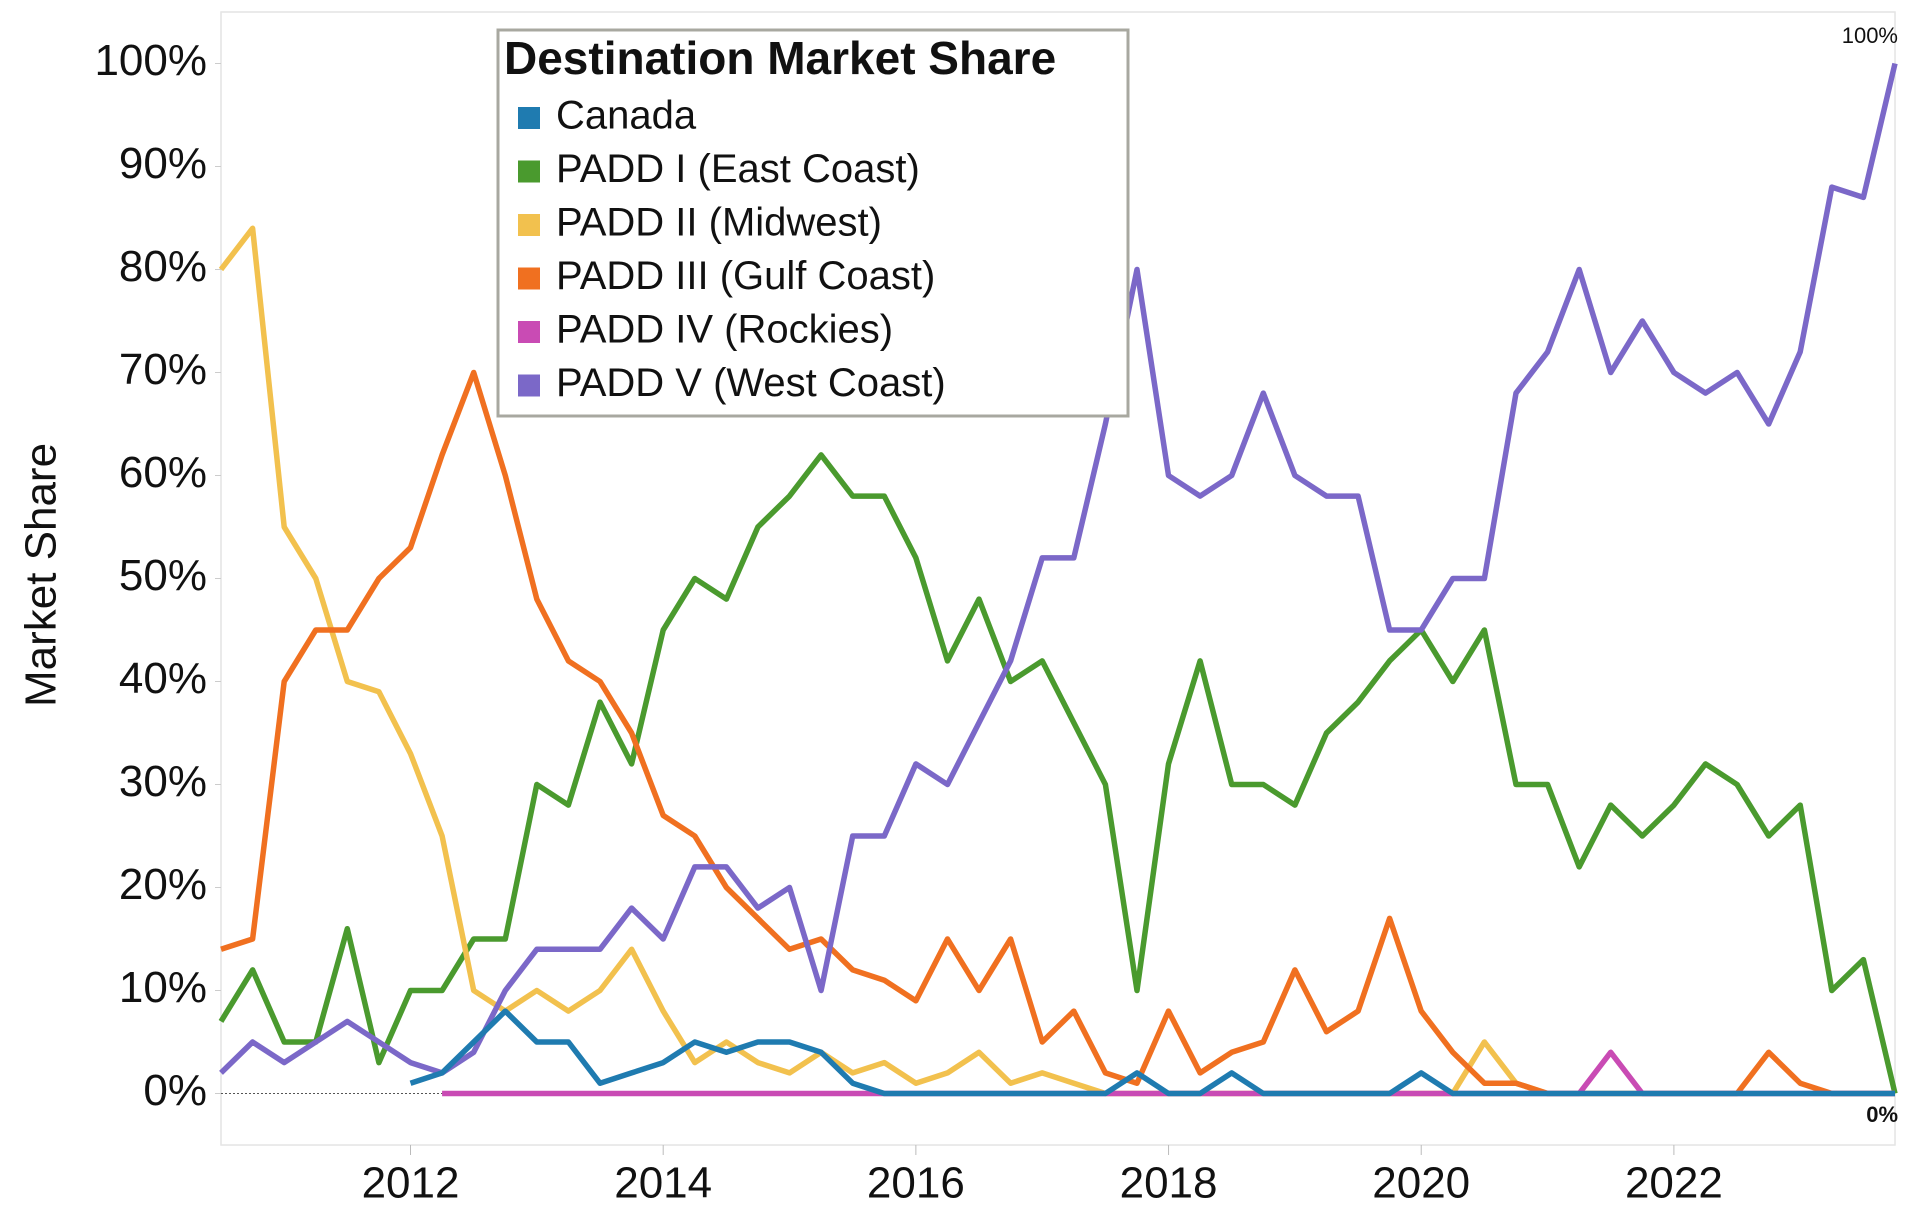  What do you see at coordinates (745, 276) in the screenshot?
I see `legend-label: PADD III (Gulf Coast)` at bounding box center [745, 276].